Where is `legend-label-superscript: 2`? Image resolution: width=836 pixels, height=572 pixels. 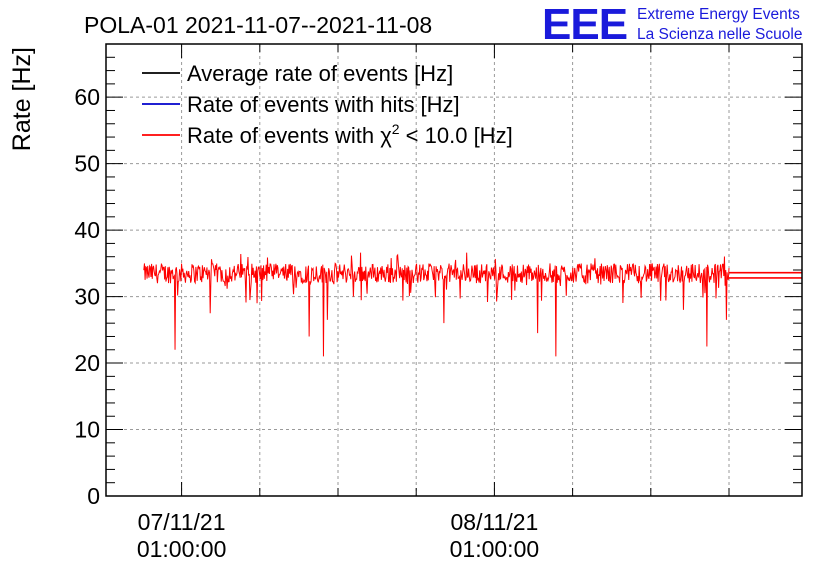 legend-label-superscript: 2 is located at coordinates (396, 129).